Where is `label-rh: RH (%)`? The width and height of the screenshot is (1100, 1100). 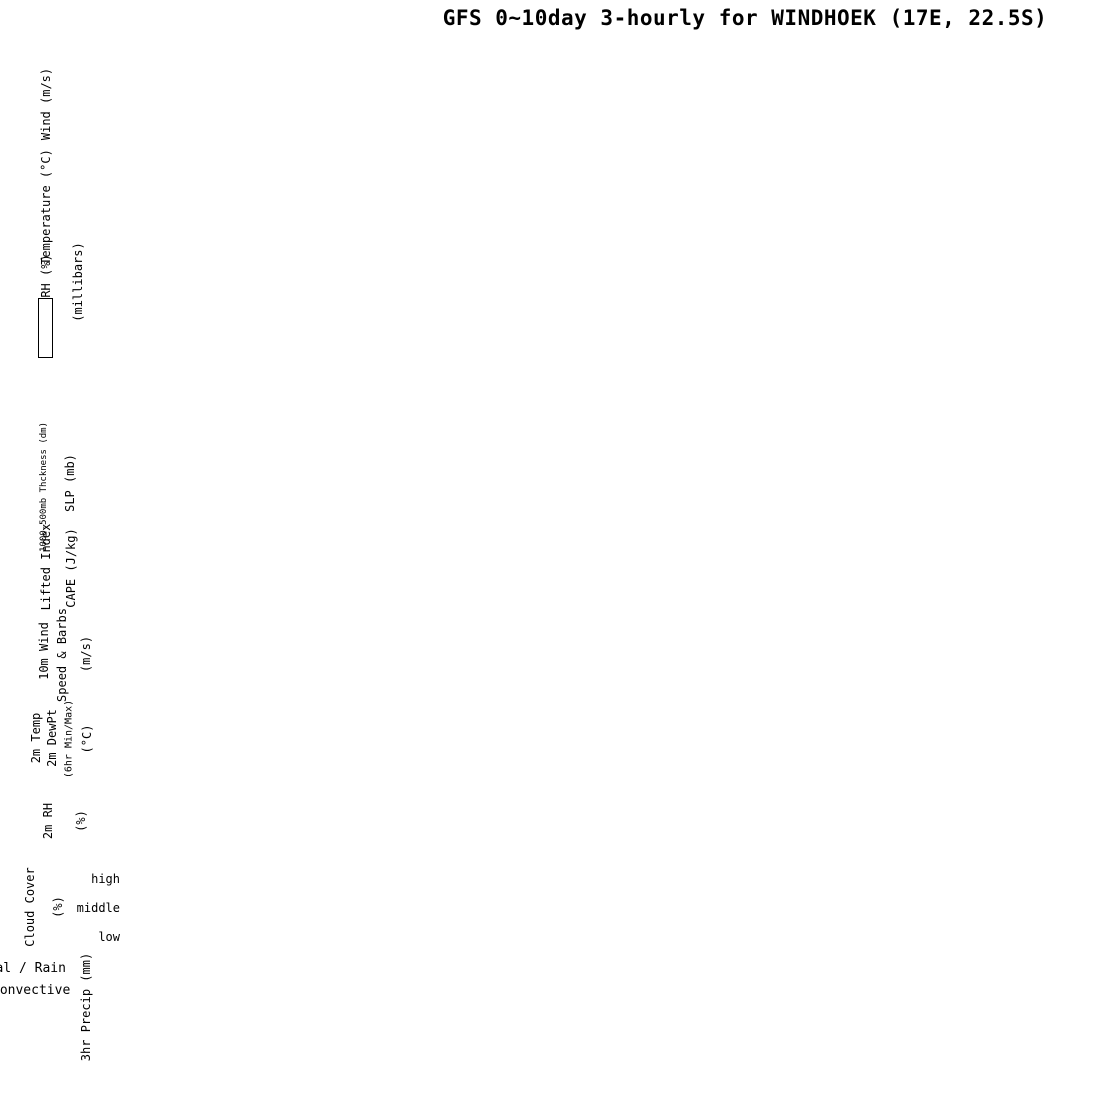 label-rh: RH (%) is located at coordinates (46, 276).